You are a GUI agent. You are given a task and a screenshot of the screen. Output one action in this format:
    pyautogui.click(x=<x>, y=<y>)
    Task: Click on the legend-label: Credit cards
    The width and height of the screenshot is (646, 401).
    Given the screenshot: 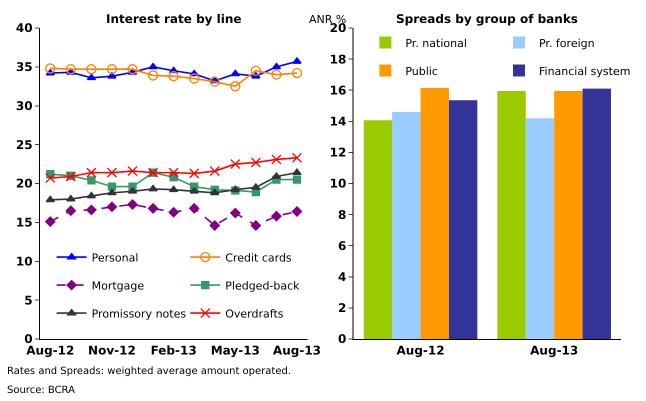 What is the action you would take?
    pyautogui.click(x=258, y=257)
    